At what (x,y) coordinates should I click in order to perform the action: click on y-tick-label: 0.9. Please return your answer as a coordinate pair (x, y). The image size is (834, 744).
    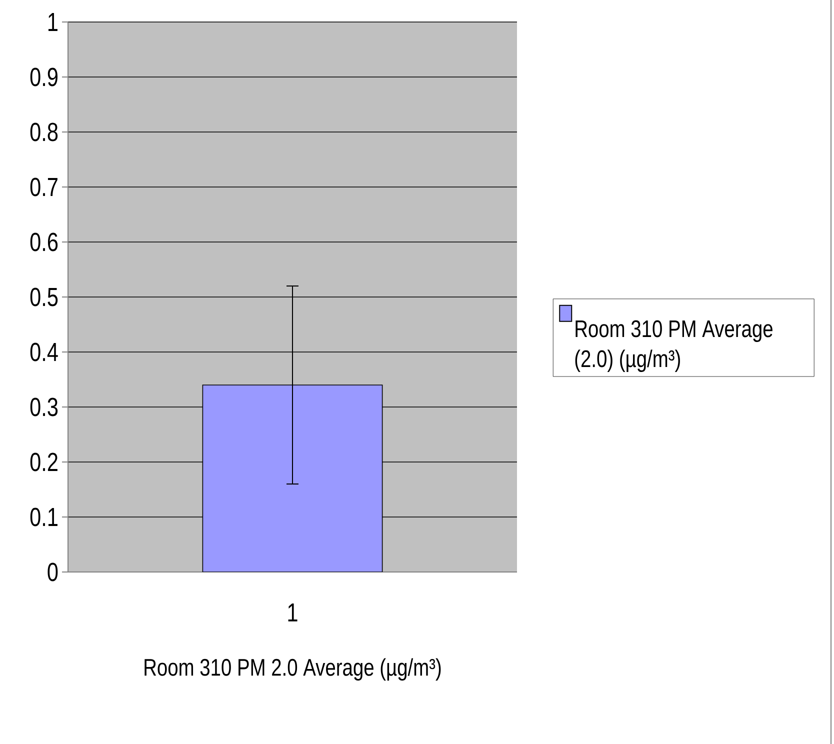
    Looking at the image, I should click on (44, 77).